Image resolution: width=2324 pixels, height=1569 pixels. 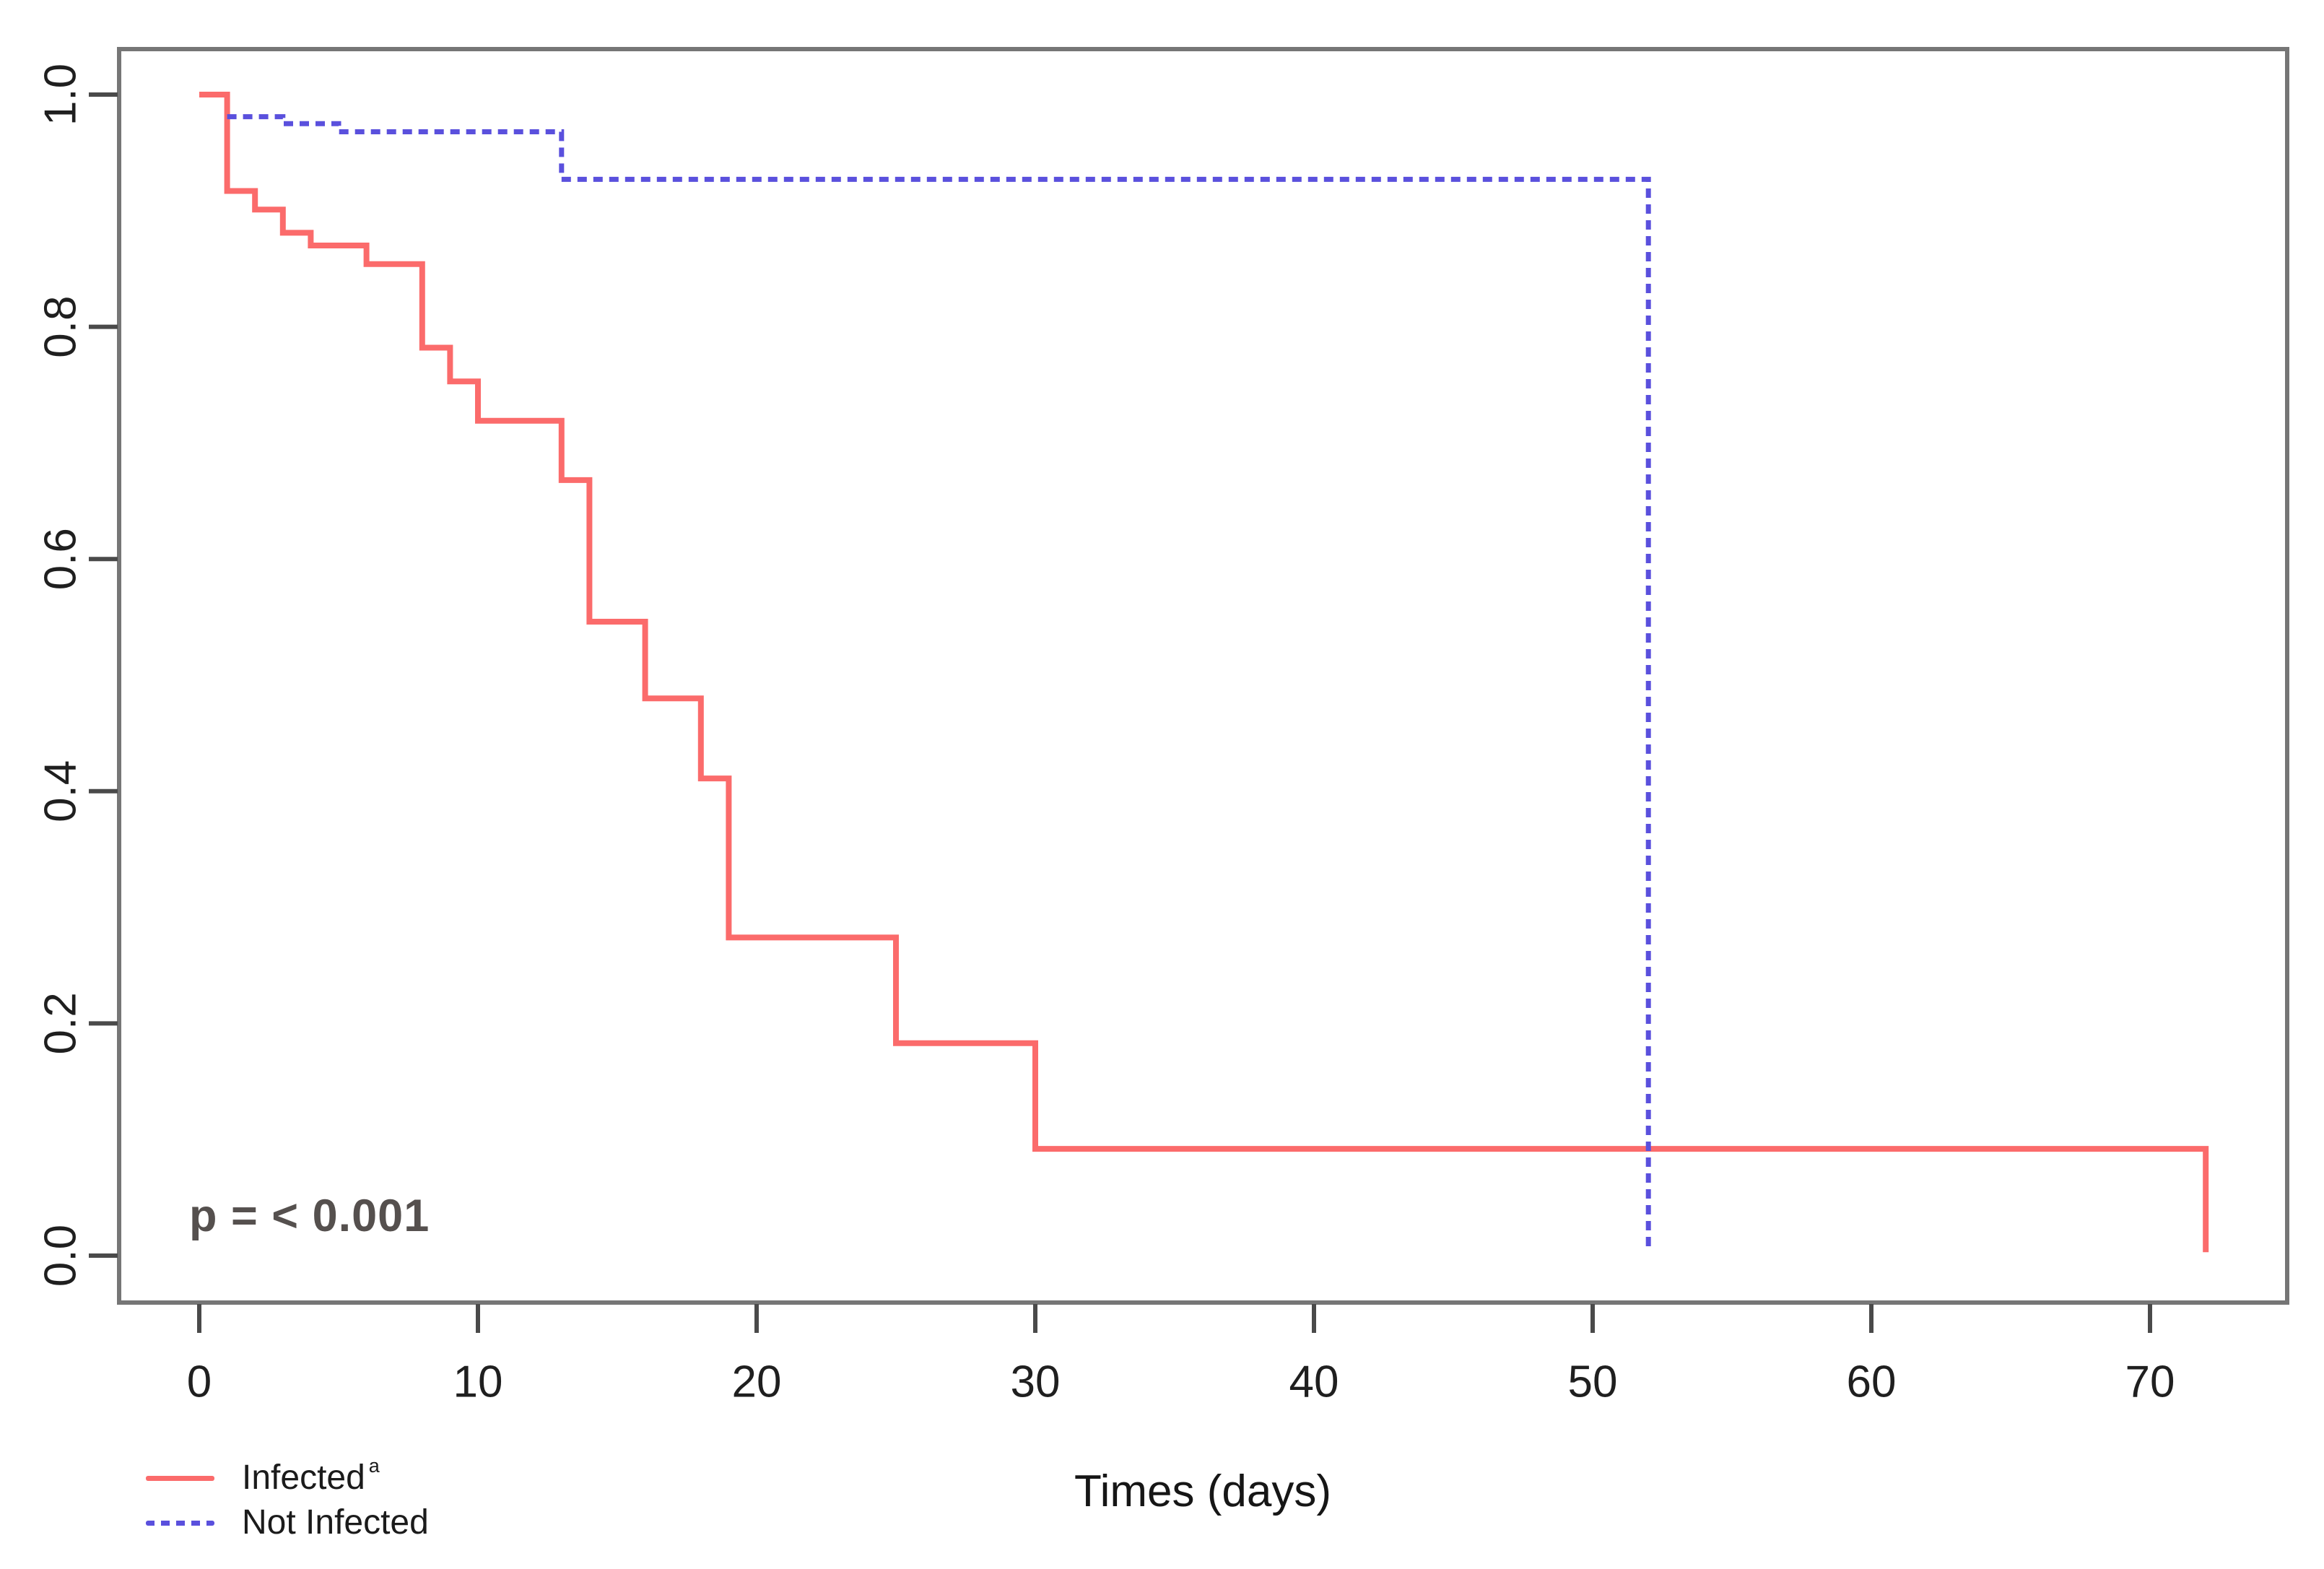 What do you see at coordinates (1036, 1382) in the screenshot?
I see `x-tick-label: 30` at bounding box center [1036, 1382].